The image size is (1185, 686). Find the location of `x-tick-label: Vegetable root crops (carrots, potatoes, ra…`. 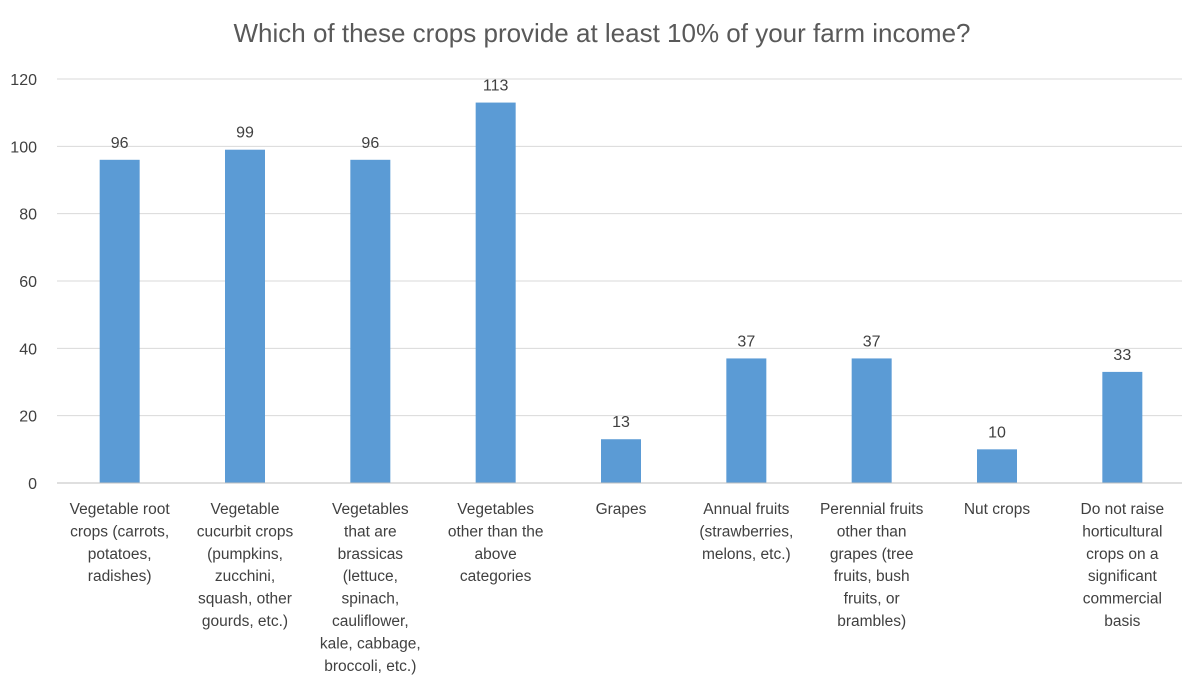

x-tick-label: Vegetable root crops (carrots, potatoes, ra… is located at coordinates (120, 543).